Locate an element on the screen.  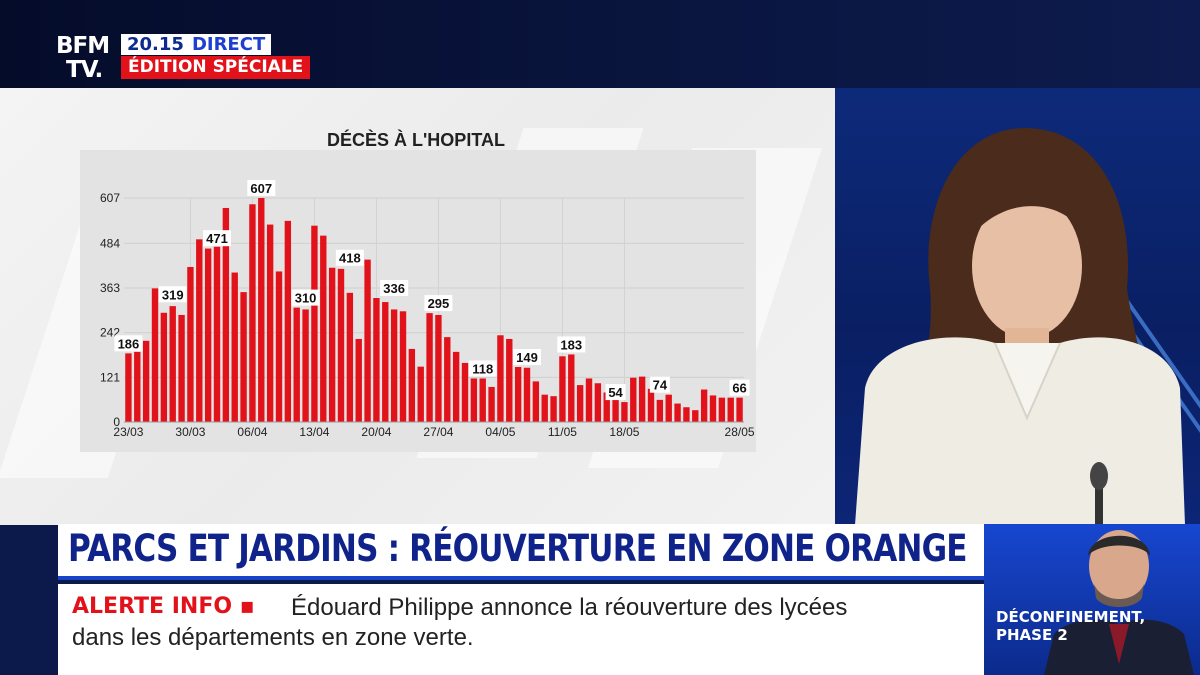
x-tick-label: 20/04 is located at coordinates (376, 432).